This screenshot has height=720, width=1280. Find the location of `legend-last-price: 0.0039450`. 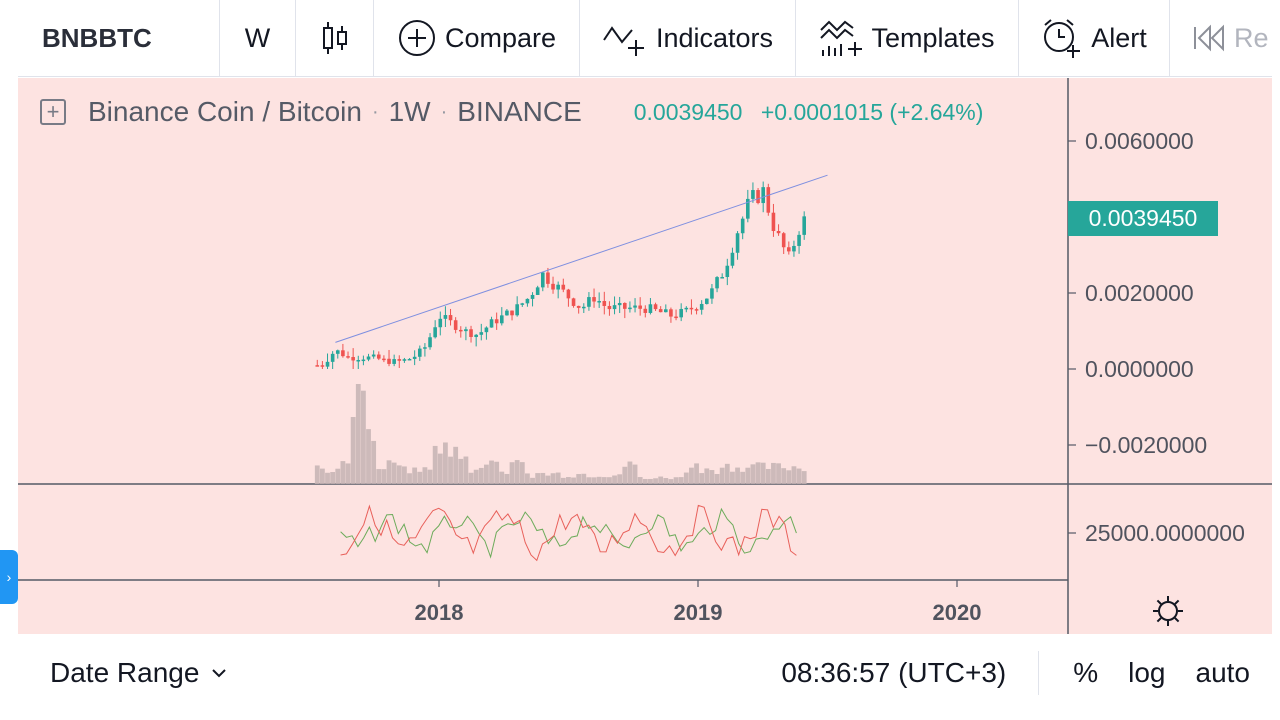

legend-last-price: 0.0039450 is located at coordinates (688, 111).